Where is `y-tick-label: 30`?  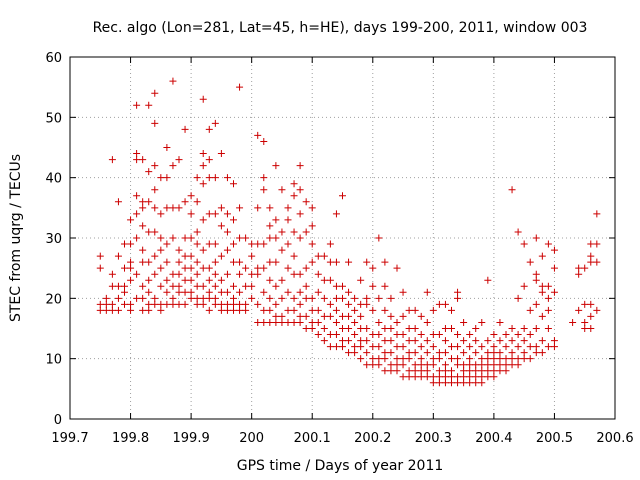
y-tick-label: 30 is located at coordinates (53, 239).